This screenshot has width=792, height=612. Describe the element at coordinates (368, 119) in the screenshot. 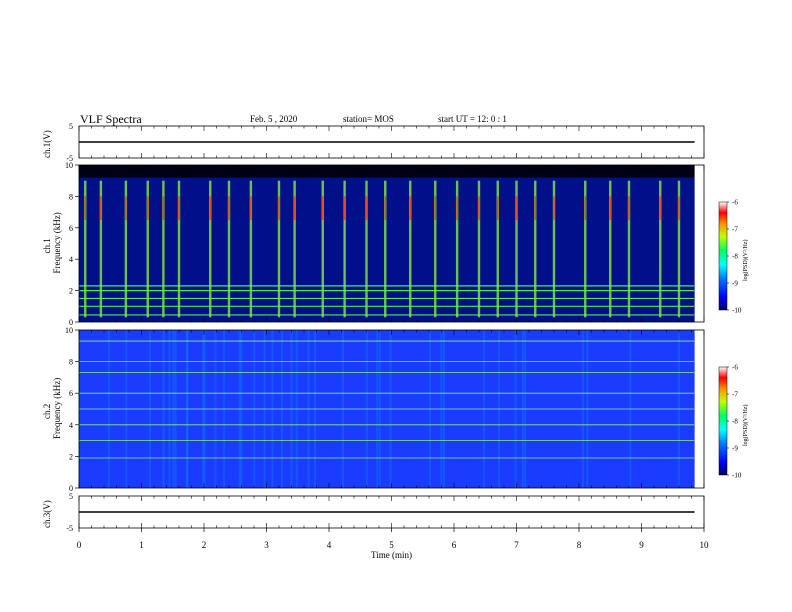

I see `station-label: station= MOS` at that location.